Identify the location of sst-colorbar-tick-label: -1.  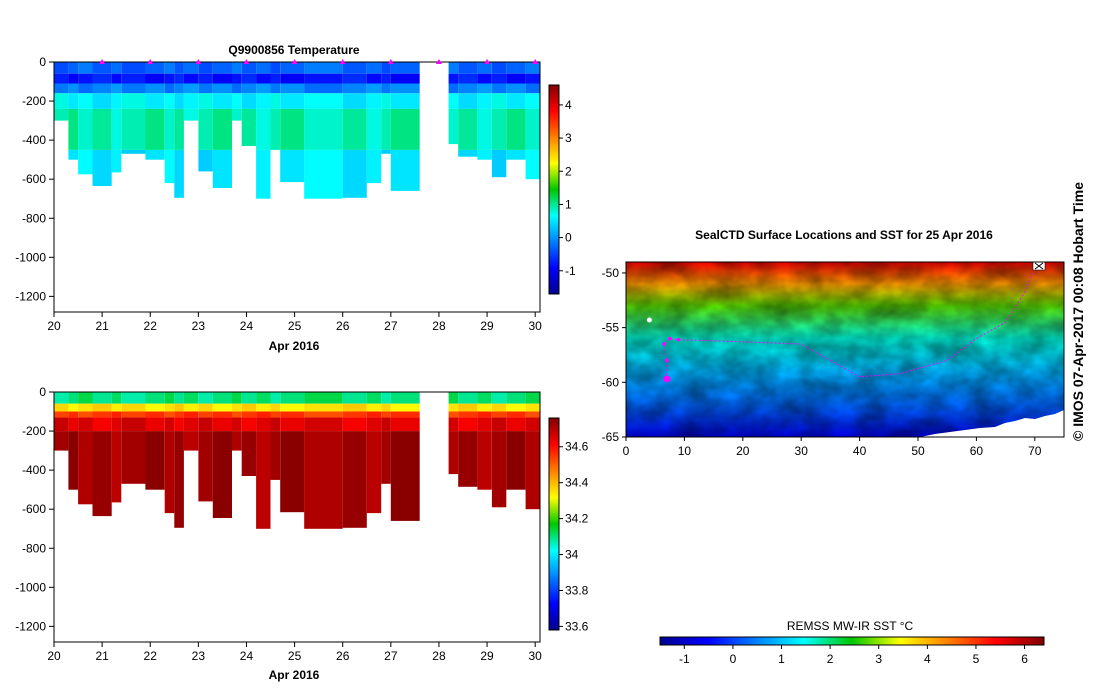
(684, 659).